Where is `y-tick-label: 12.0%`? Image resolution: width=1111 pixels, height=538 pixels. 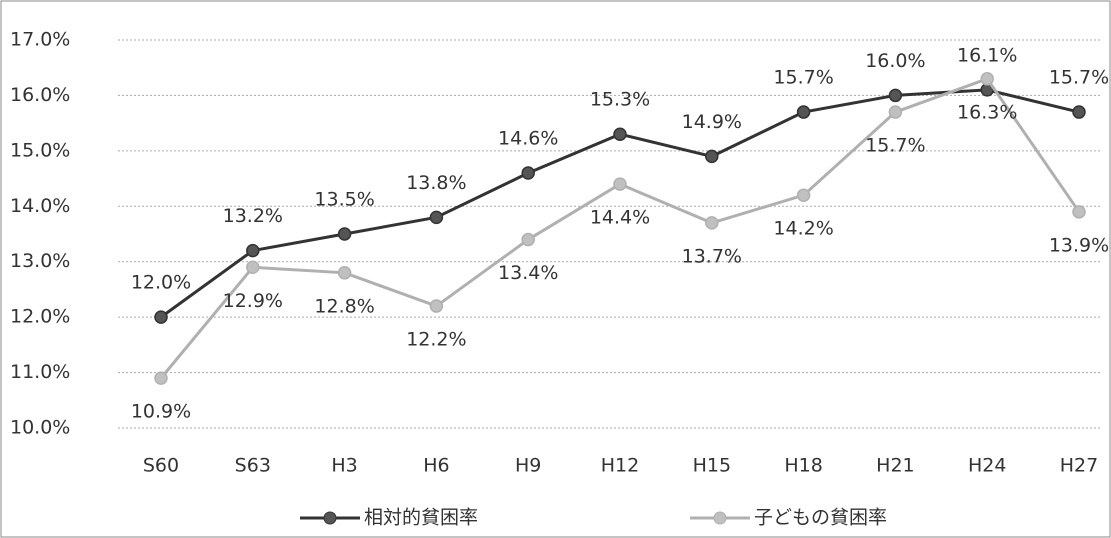
y-tick-label: 12.0% is located at coordinates (40, 317).